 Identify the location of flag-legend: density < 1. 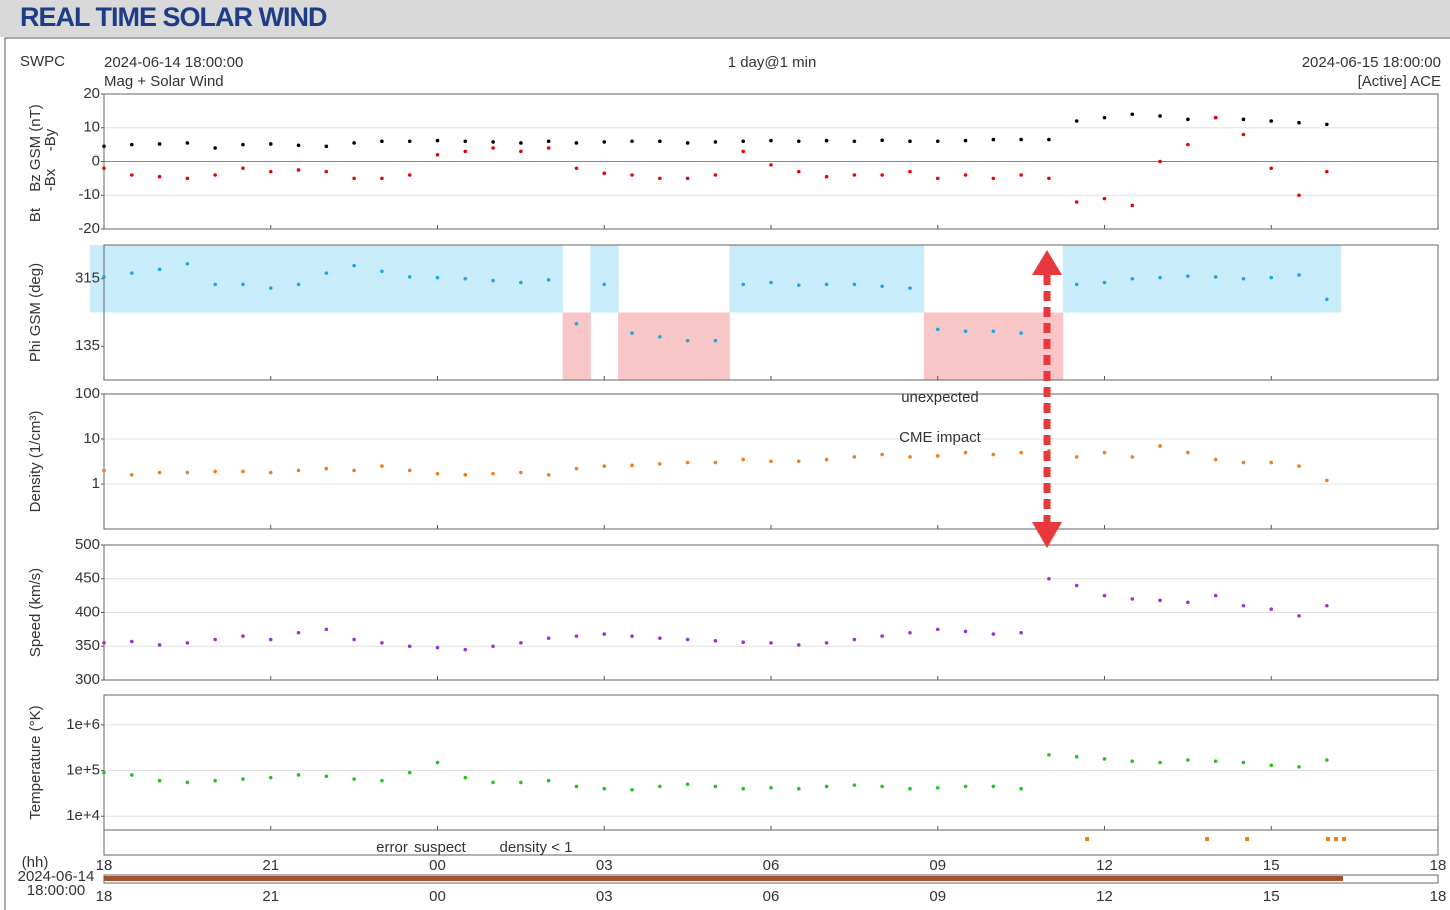
(536, 847).